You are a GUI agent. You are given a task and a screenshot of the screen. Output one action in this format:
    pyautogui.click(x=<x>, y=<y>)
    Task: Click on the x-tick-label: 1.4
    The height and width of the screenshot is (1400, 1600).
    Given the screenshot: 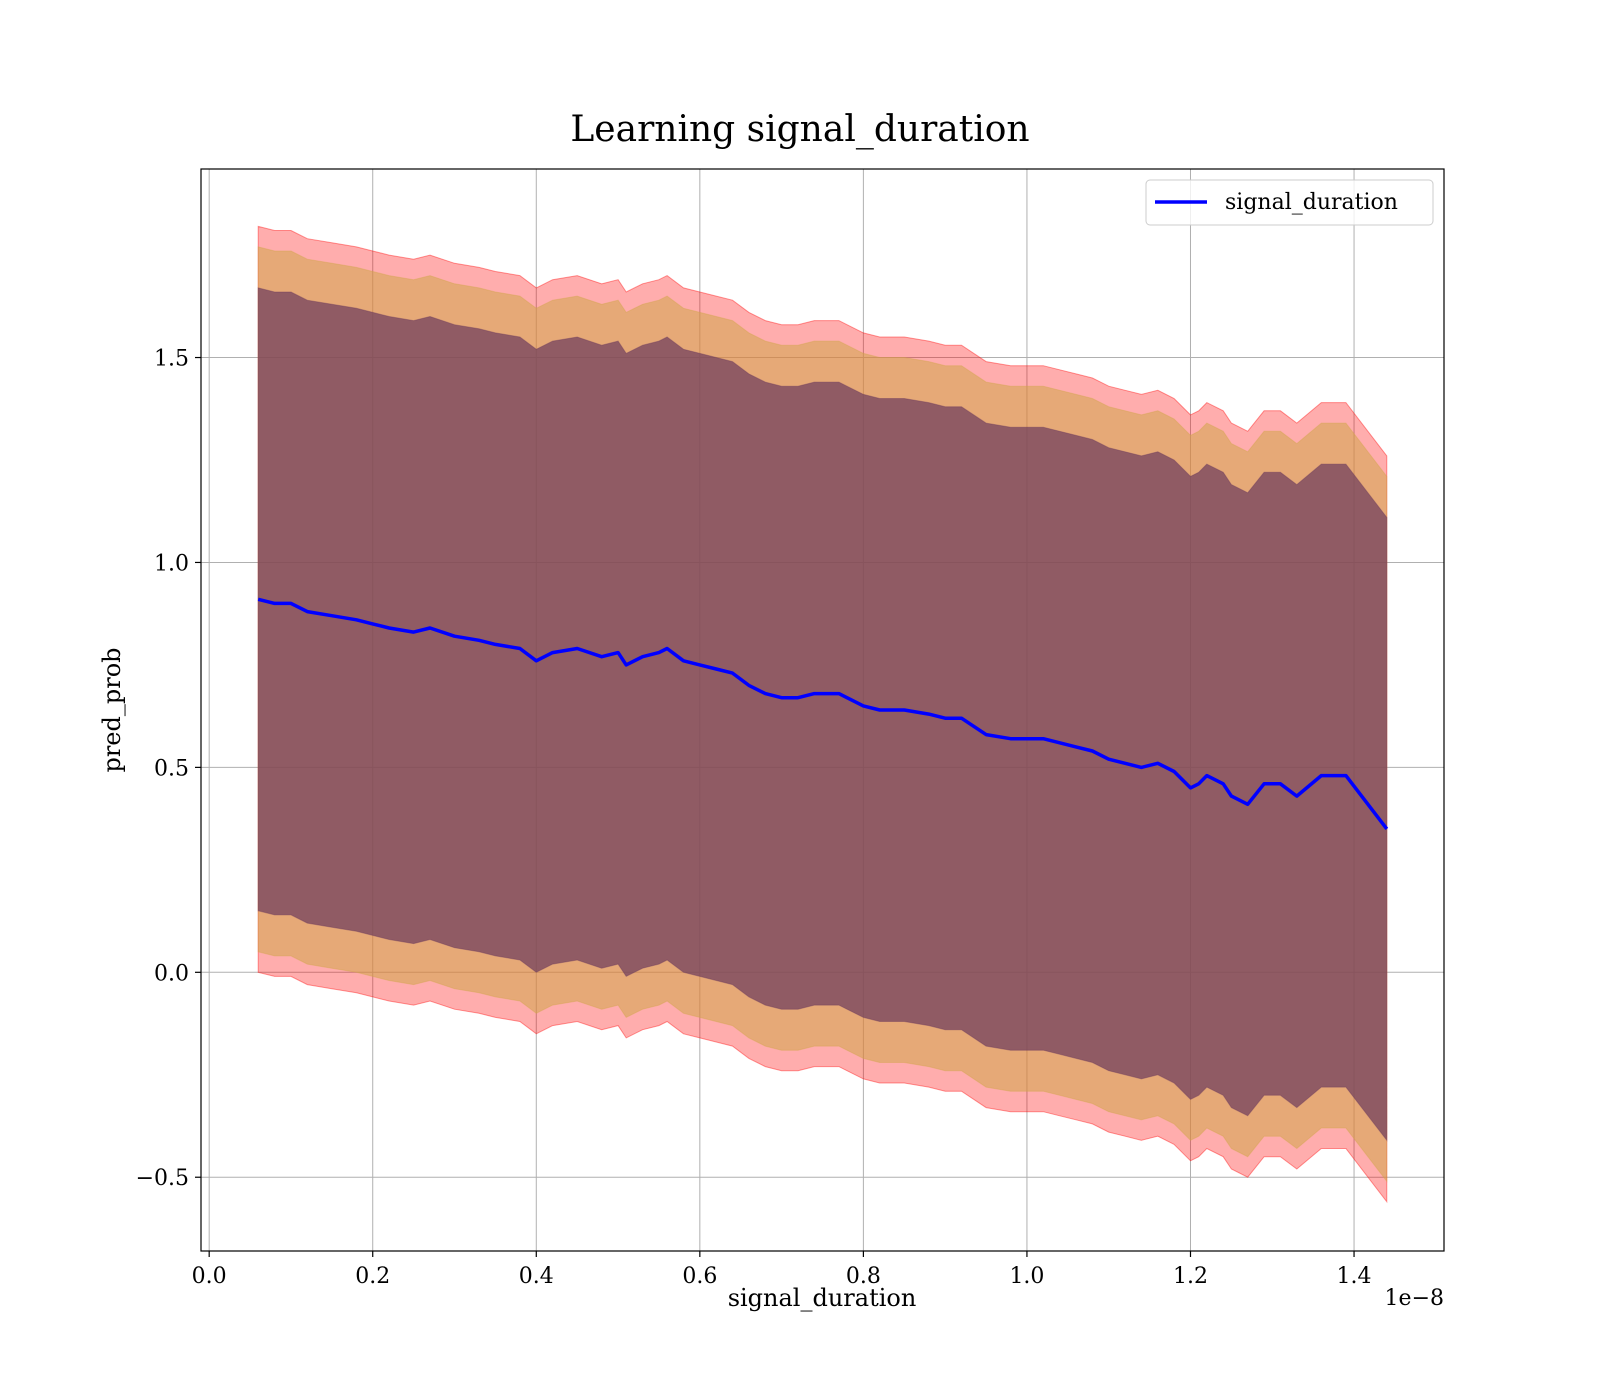 What is the action you would take?
    pyautogui.click(x=1354, y=1276)
    